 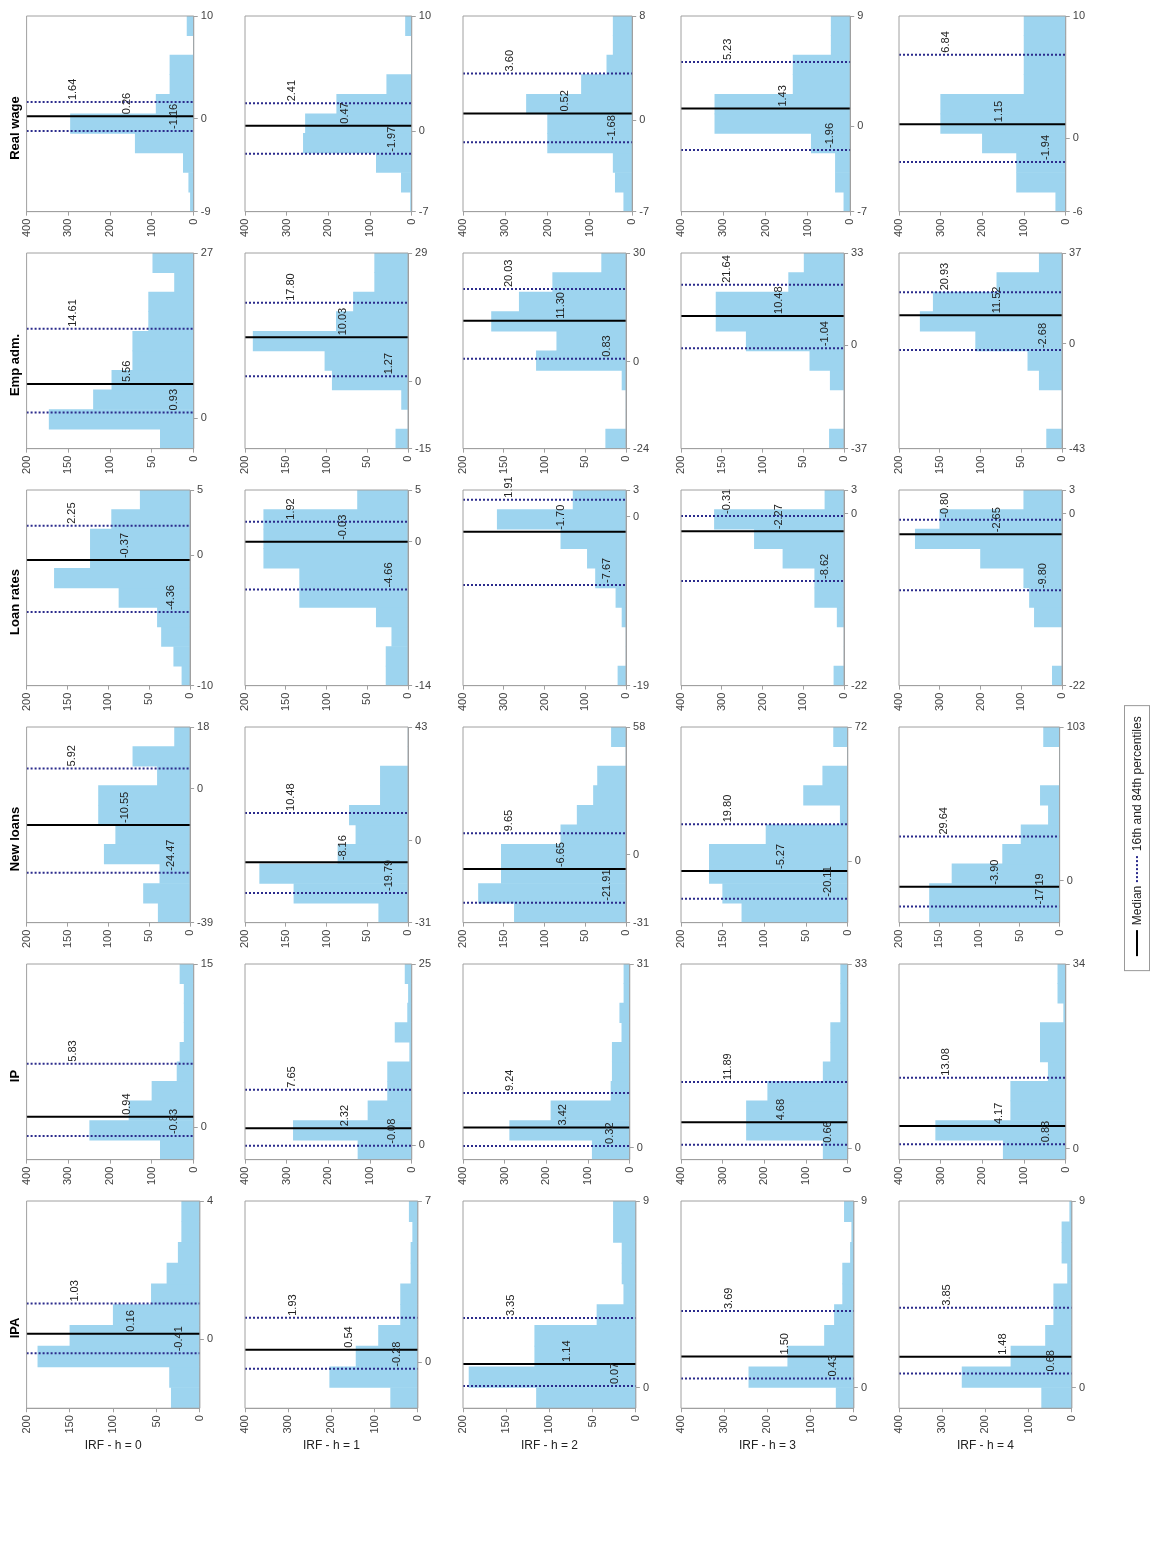 What do you see at coordinates (1077, 684) in the screenshot?
I see `y-tick-label: -22` at bounding box center [1077, 684].